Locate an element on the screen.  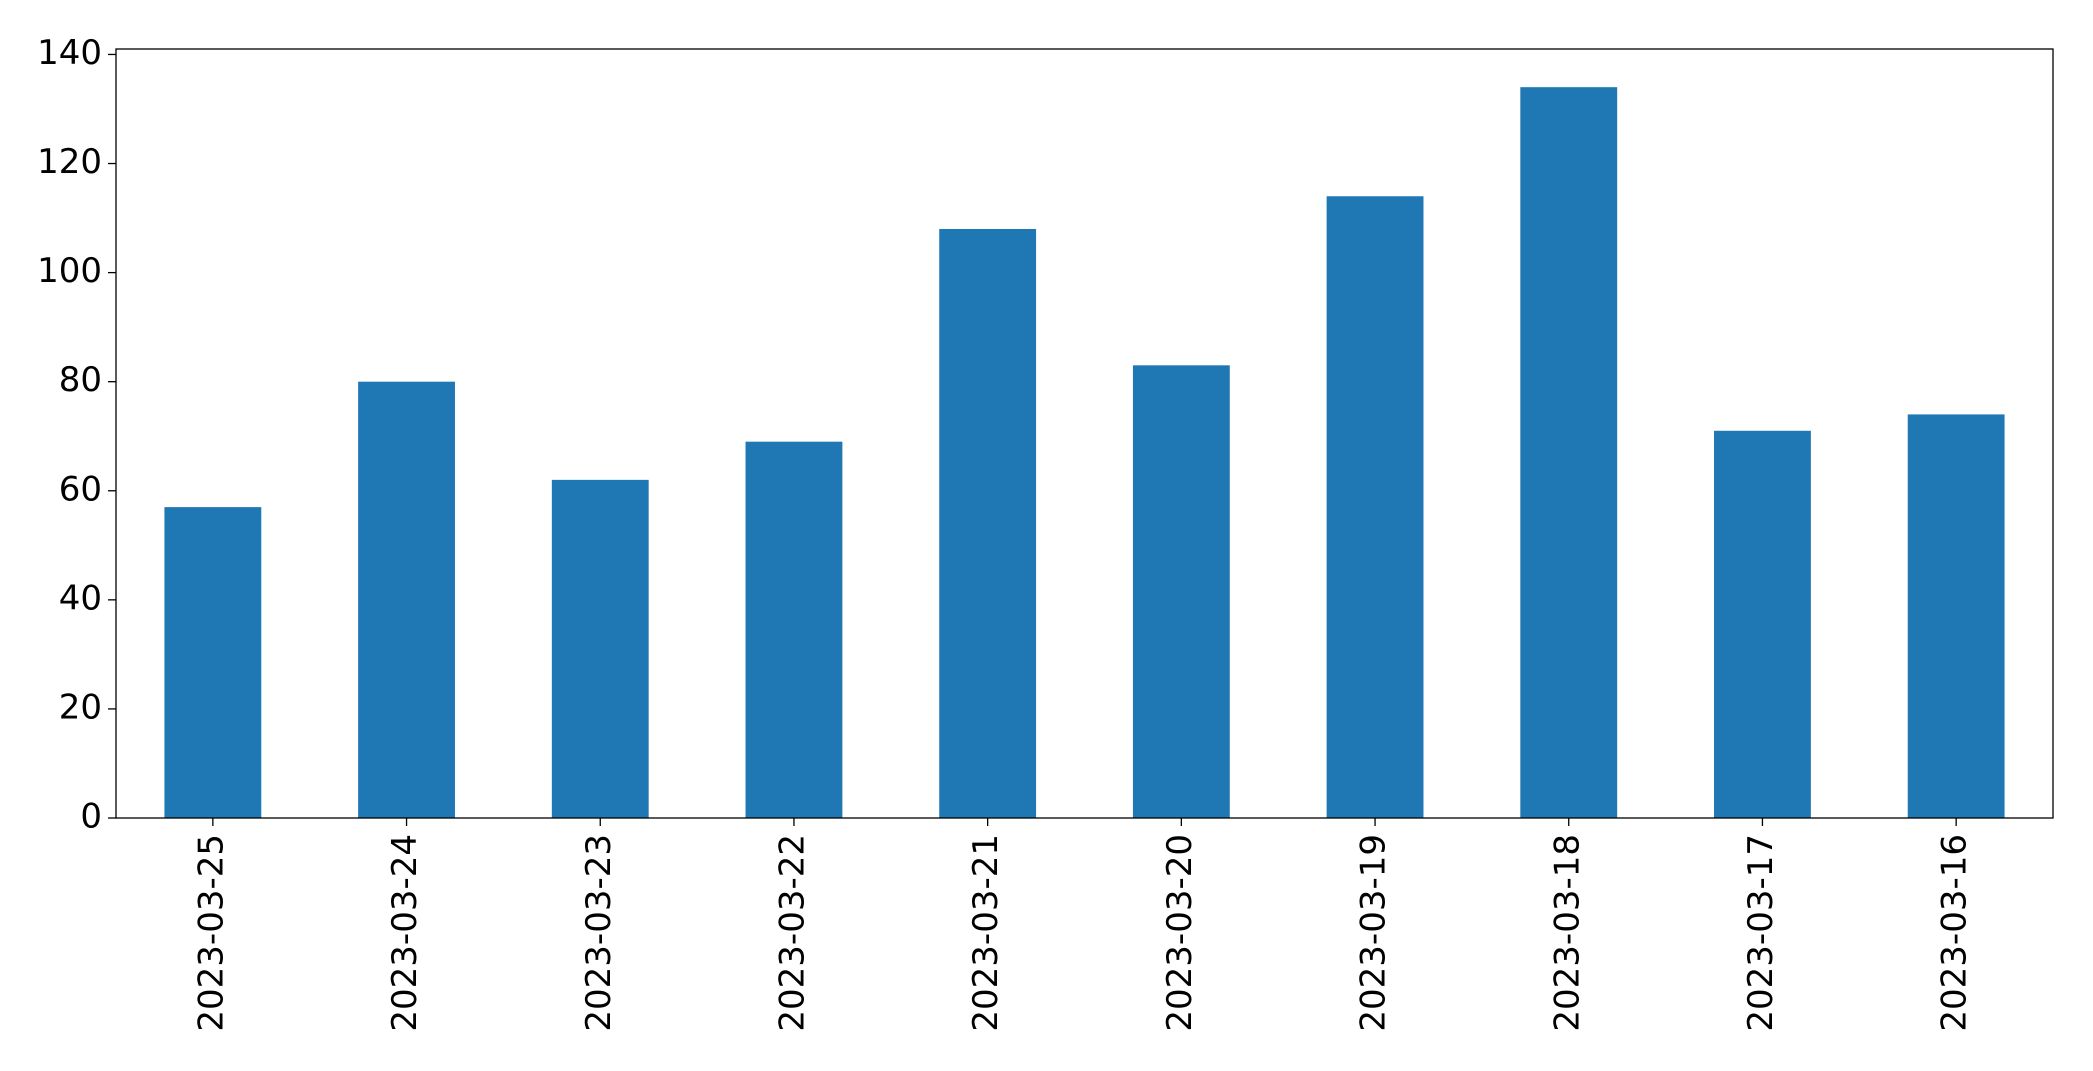
y-tick-label: 100 is located at coordinates (69, 271).